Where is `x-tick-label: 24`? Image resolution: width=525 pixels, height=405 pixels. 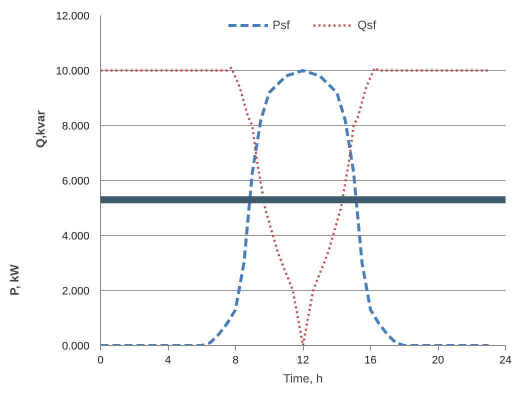 x-tick-label: 24 is located at coordinates (505, 360).